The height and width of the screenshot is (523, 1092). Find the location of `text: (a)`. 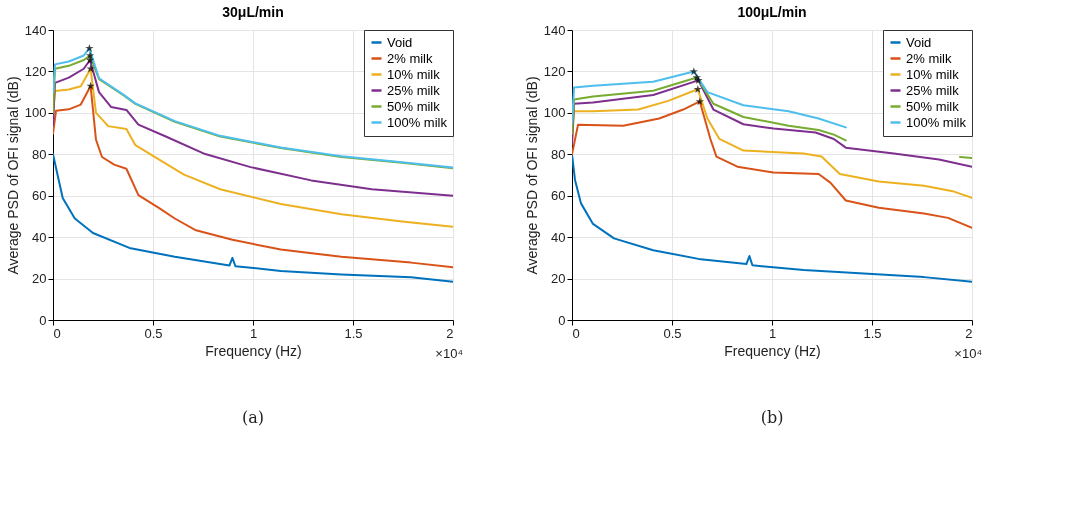

text: (a) is located at coordinates (253, 417).